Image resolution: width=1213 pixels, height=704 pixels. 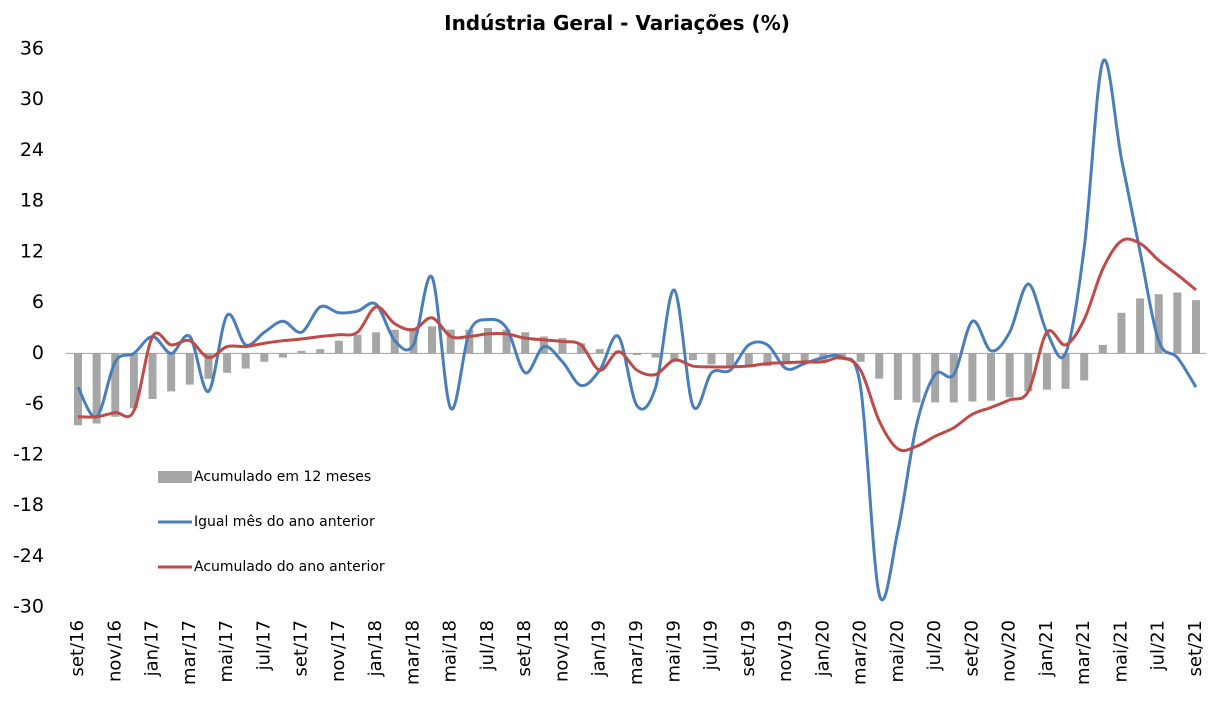 What do you see at coordinates (226, 651) in the screenshot?
I see `x-tick-label: mai/17` at bounding box center [226, 651].